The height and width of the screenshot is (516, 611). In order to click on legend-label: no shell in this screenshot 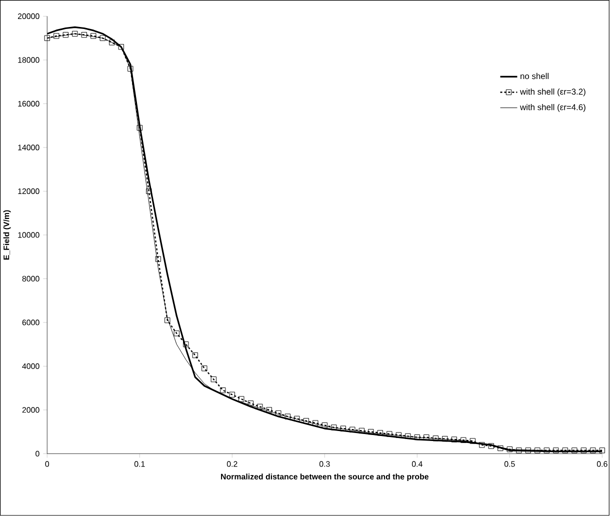, I will do `click(534, 76)`.